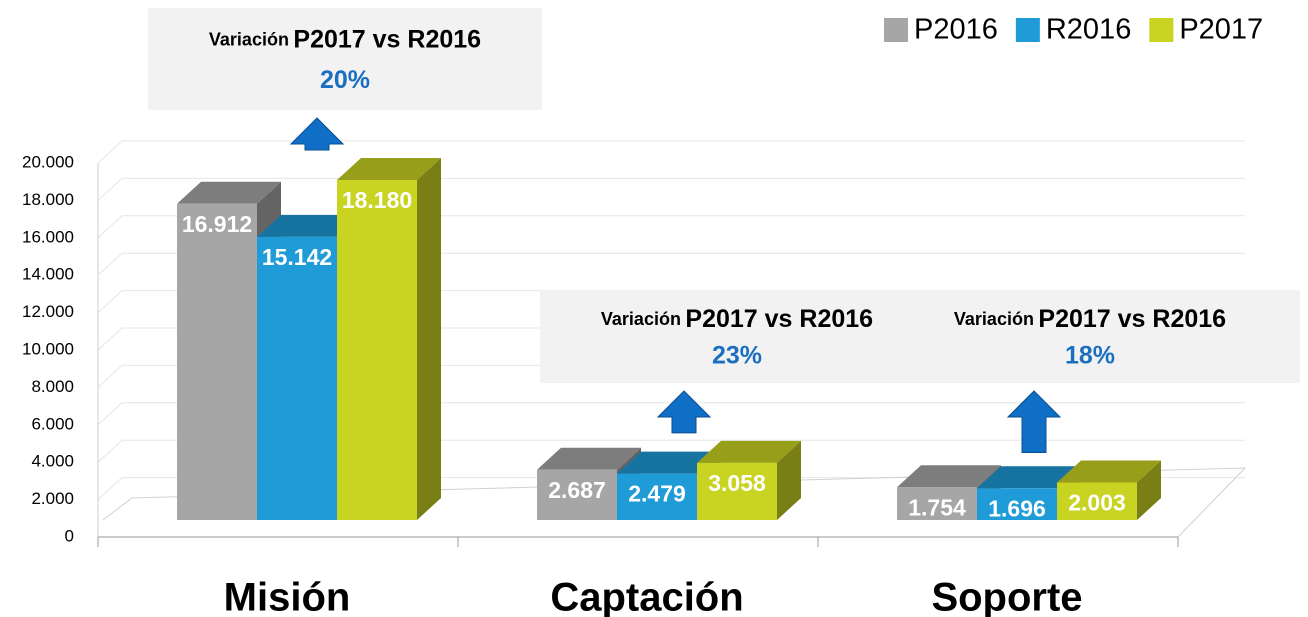 This screenshot has height=617, width=1308. What do you see at coordinates (737, 356) in the screenshot?
I see `annotation-value: 23%` at bounding box center [737, 356].